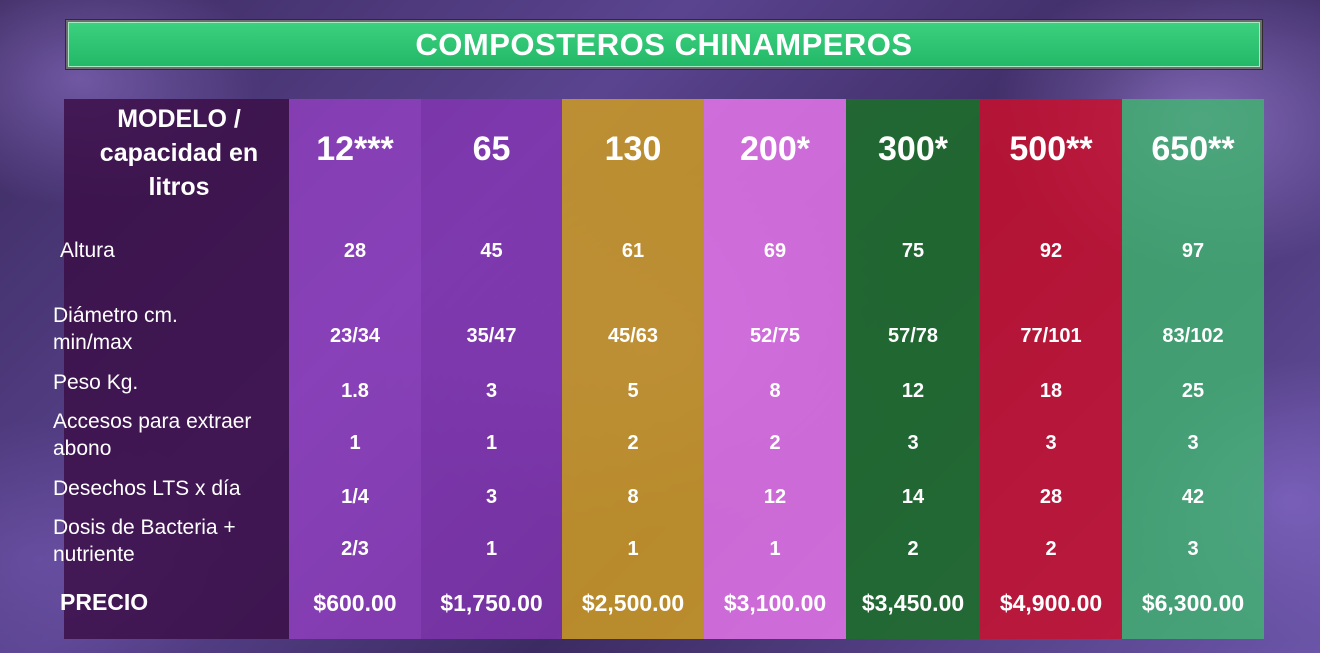 The image size is (1320, 653). I want to click on table-cell: 45, so click(491, 250).